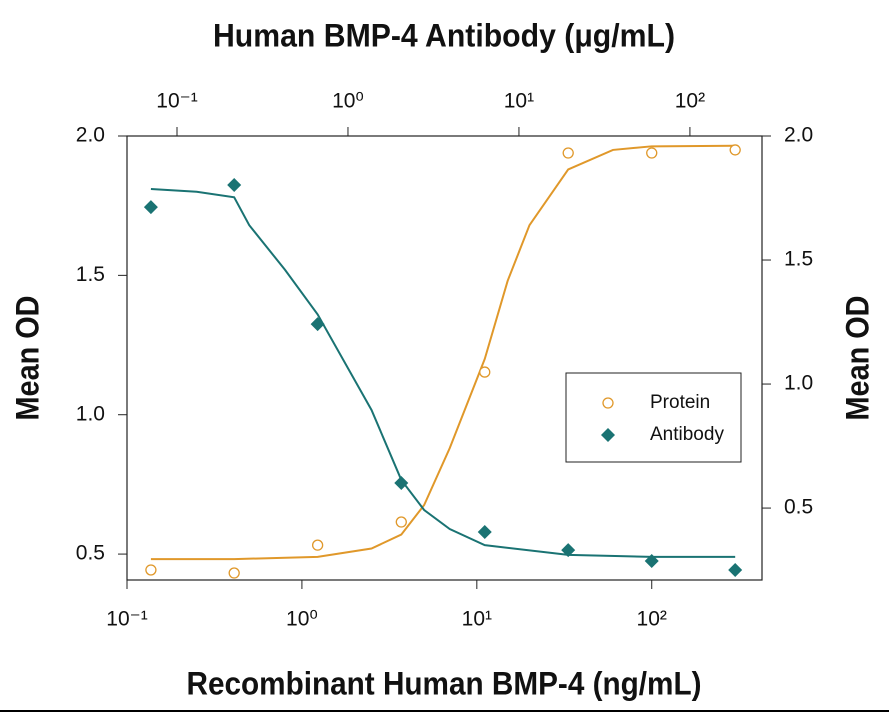  Describe the element at coordinates (27, 358) in the screenshot. I see `y-axis-title: Mean OD` at that location.